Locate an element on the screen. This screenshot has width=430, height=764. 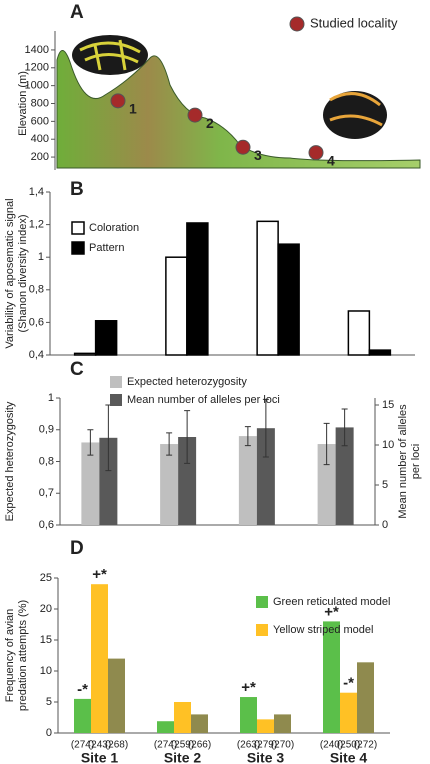
y2-tick-label: 5 is located at coordinates (385, 485).